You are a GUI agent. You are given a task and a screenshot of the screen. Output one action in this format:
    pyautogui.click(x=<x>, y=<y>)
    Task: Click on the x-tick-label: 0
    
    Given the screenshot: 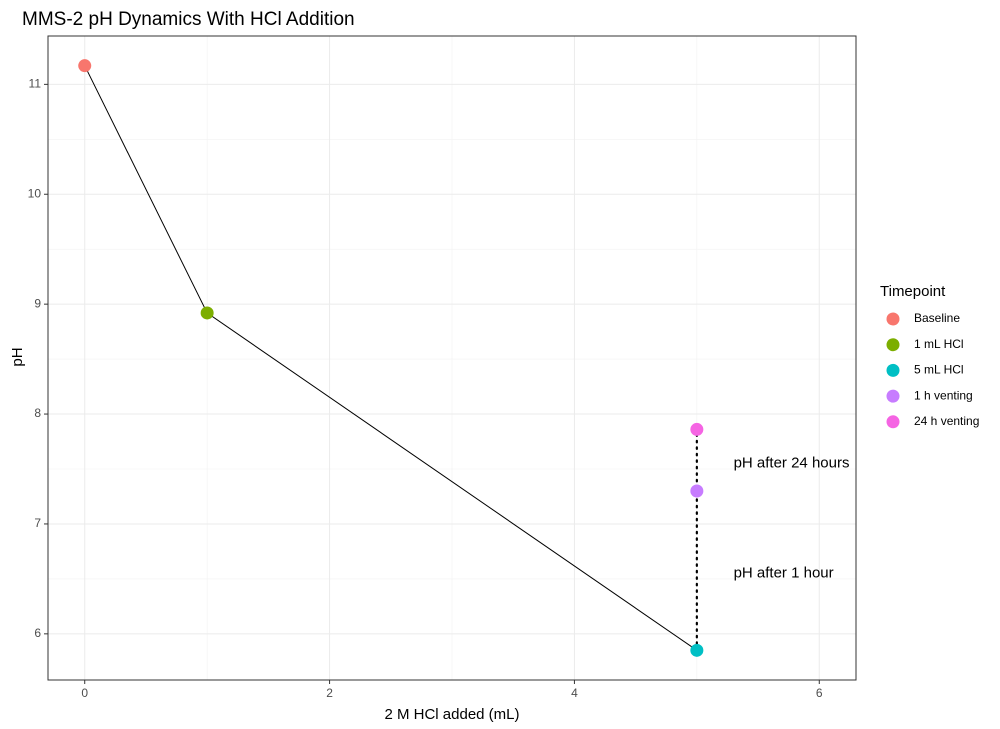 What is the action you would take?
    pyautogui.click(x=84, y=693)
    